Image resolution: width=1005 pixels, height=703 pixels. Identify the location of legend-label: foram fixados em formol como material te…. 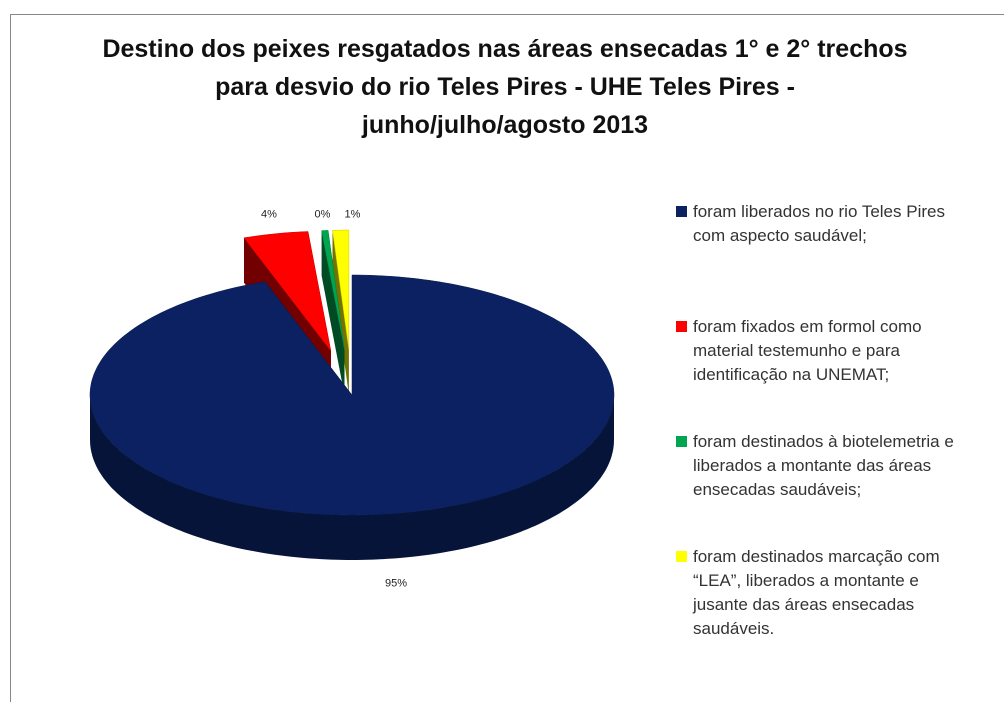
(807, 350).